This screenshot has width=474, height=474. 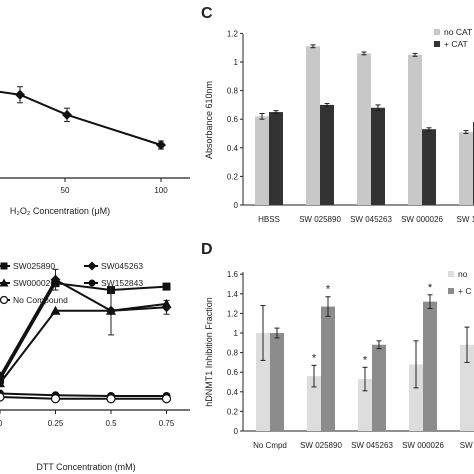 What do you see at coordinates (270, 445) in the screenshot?
I see `x-tick-label: No Cmpd` at bounding box center [270, 445].